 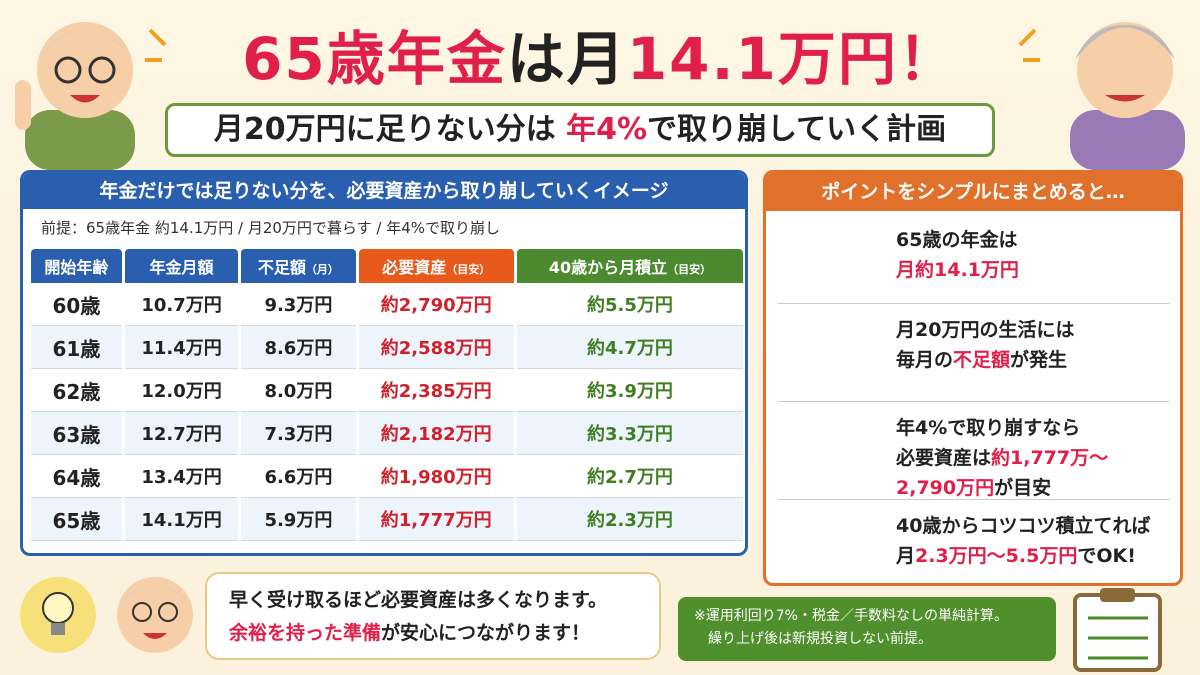 I want to click on cell: 5.9万円, so click(x=298, y=519).